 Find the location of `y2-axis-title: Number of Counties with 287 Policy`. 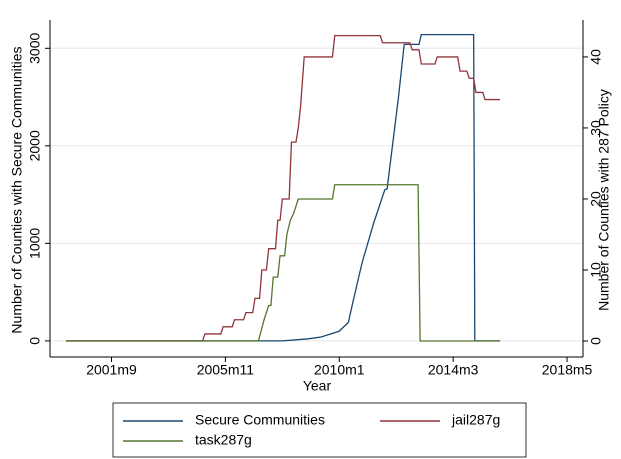

y2-axis-title: Number of Counties with 287 Policy is located at coordinates (604, 200).